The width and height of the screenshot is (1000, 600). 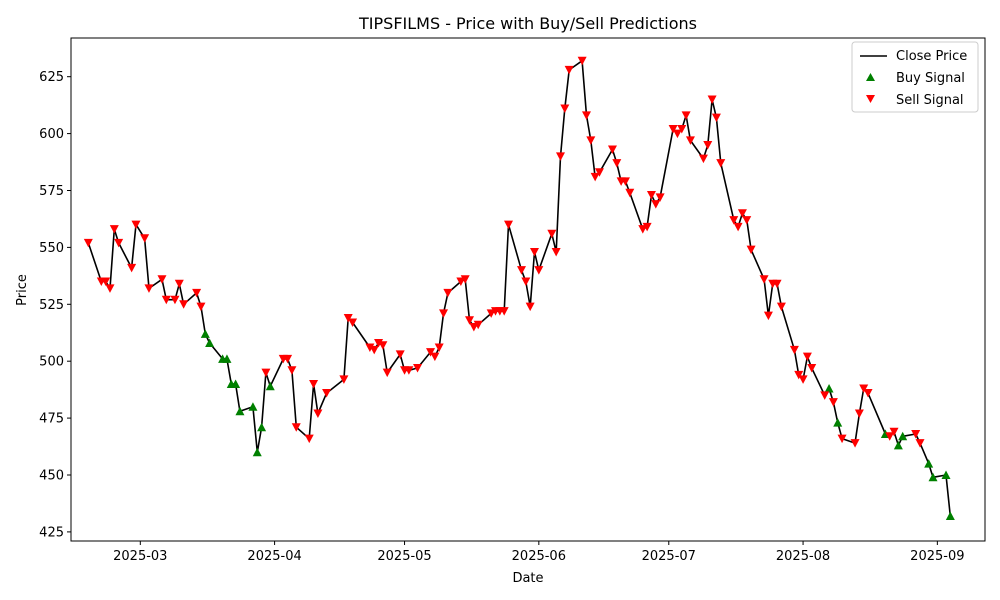 I want to click on x-tick-label: 2025-04, so click(x=274, y=556).